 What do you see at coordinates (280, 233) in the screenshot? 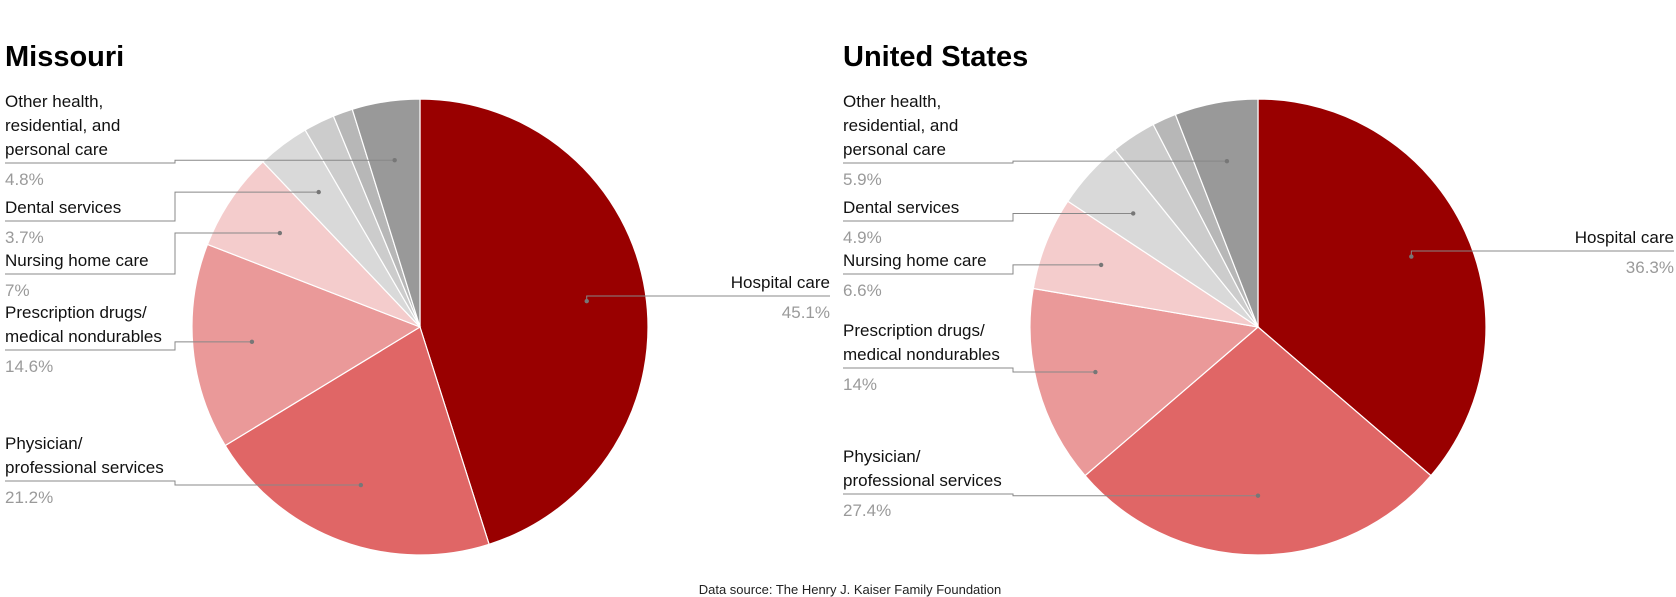
I see `missouri-leader-dot-nursing-home-care` at bounding box center [280, 233].